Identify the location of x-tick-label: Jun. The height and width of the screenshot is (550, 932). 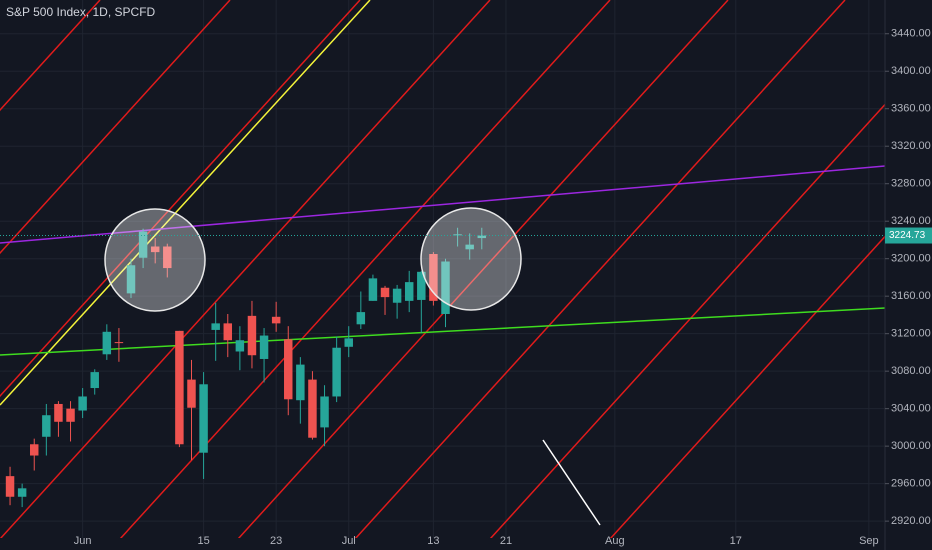
(83, 541).